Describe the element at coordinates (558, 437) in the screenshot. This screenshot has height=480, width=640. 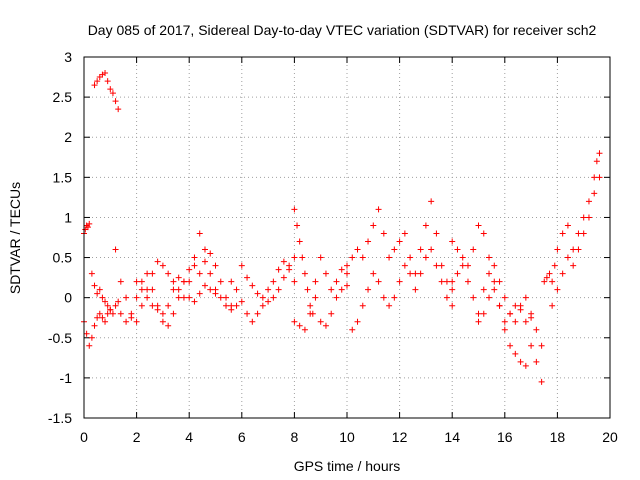
I see `x-tick-label: 18` at that location.